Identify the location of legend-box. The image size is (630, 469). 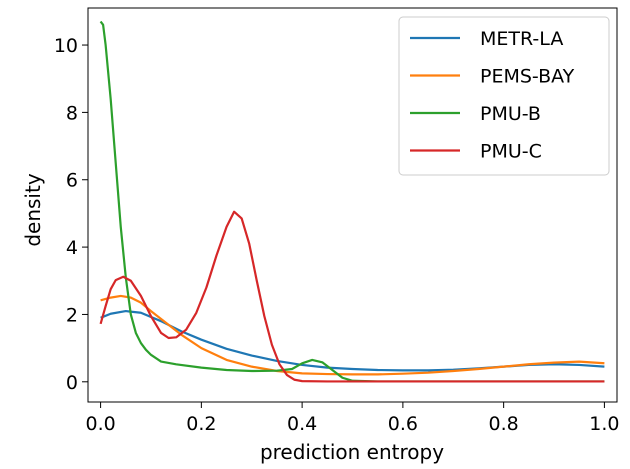
(504, 96).